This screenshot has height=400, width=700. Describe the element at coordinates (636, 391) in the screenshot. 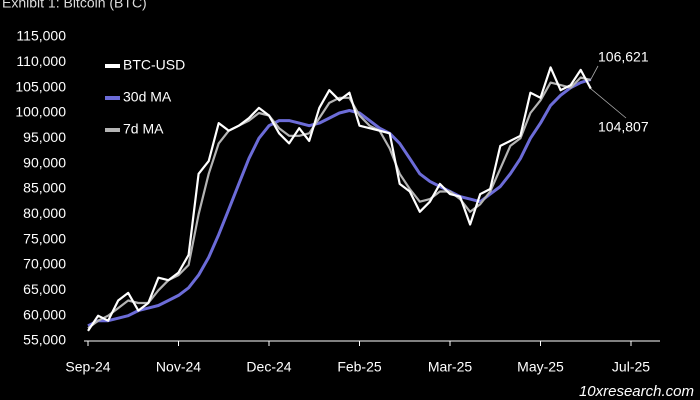

I see `watermark: 10xresearch.com` at that location.